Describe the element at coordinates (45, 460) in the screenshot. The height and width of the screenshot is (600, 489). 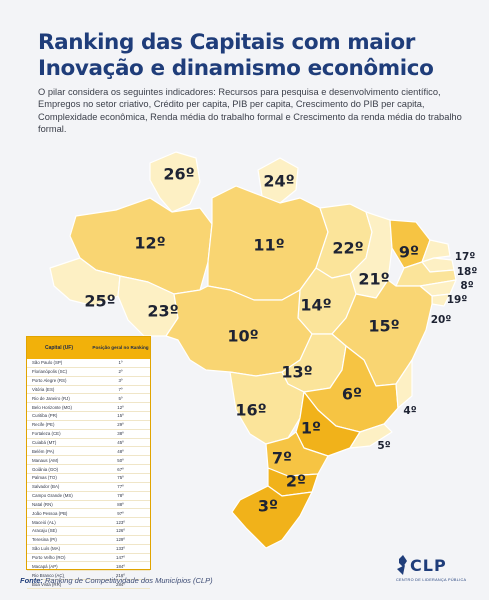
I see `row-capital: Manaus (AM)` at that location.